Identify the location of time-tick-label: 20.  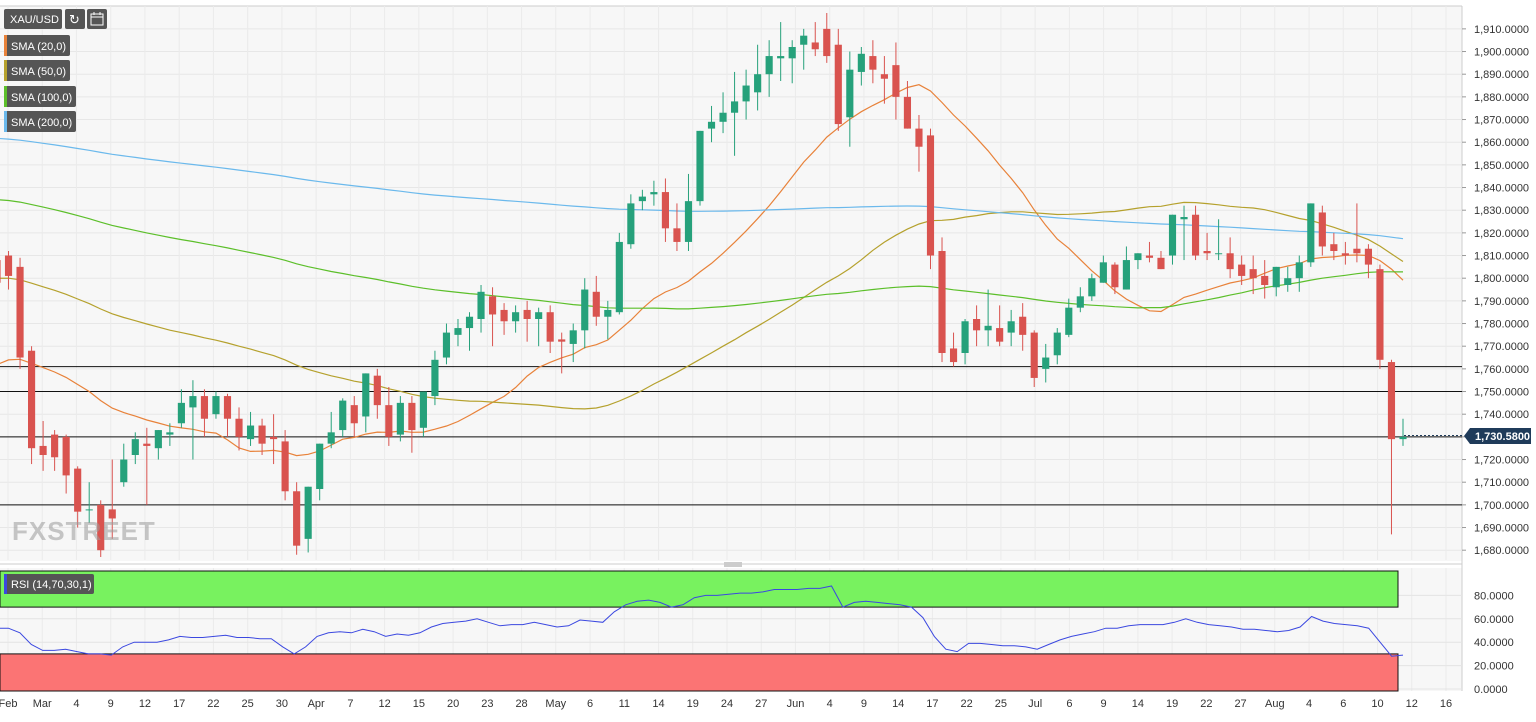
(453, 704).